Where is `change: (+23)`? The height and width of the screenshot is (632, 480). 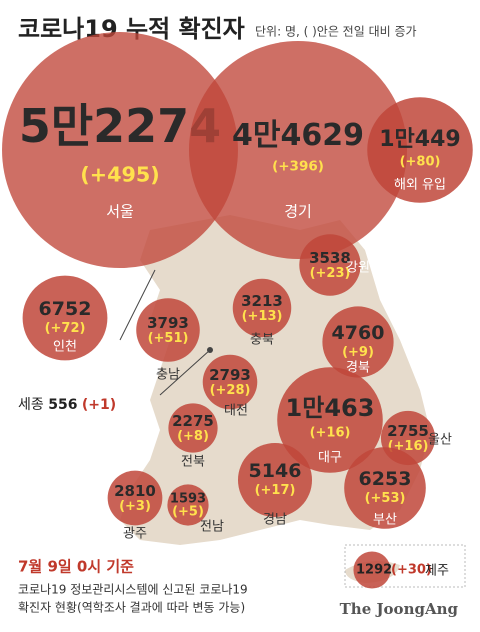 change: (+23) is located at coordinates (330, 273).